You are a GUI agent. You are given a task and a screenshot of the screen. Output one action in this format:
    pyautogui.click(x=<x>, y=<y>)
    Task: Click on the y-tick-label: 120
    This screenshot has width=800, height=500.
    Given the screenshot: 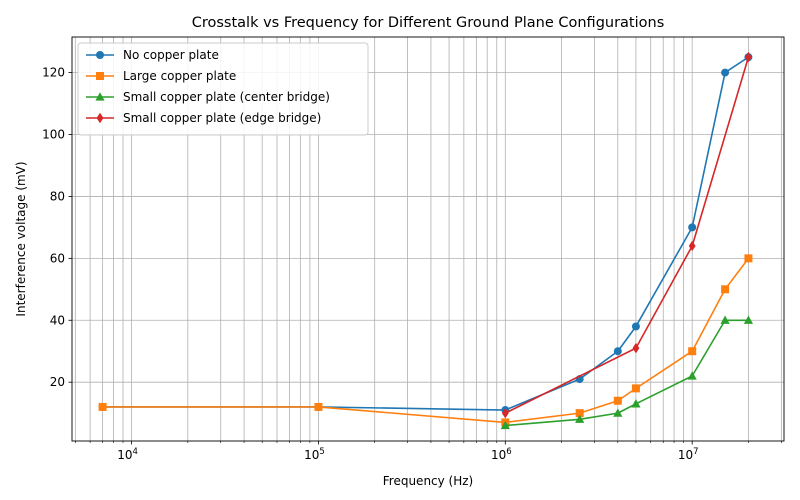 What is the action you would take?
    pyautogui.click(x=53, y=73)
    